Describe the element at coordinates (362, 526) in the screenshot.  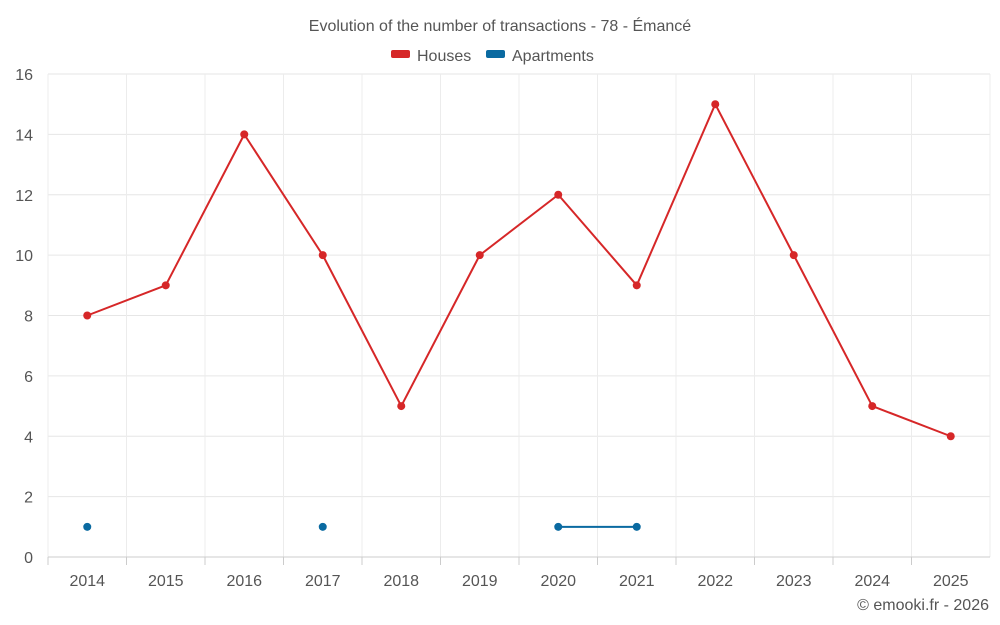
I see `series-apartments` at that location.